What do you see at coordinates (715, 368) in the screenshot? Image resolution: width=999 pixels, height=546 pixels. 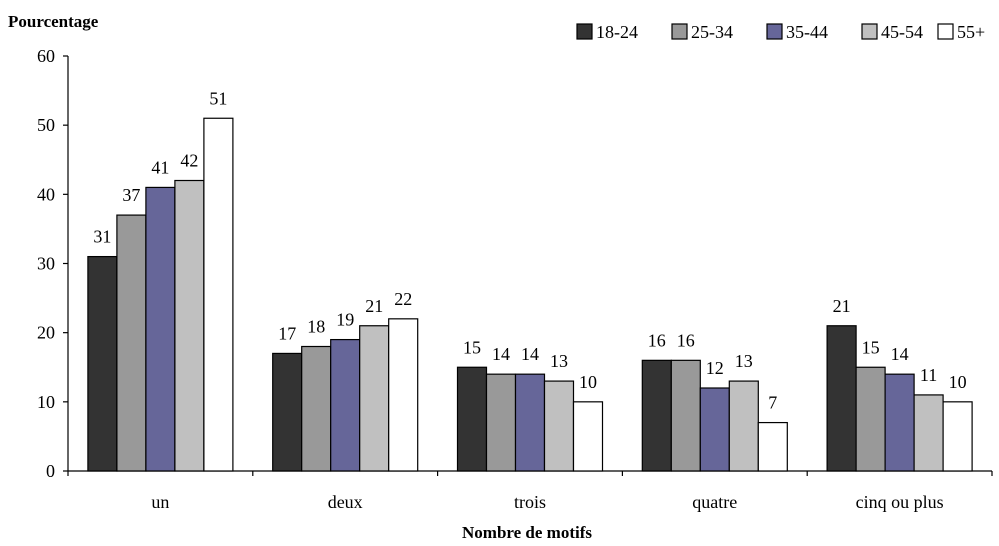 I see `data-label: 12` at bounding box center [715, 368].